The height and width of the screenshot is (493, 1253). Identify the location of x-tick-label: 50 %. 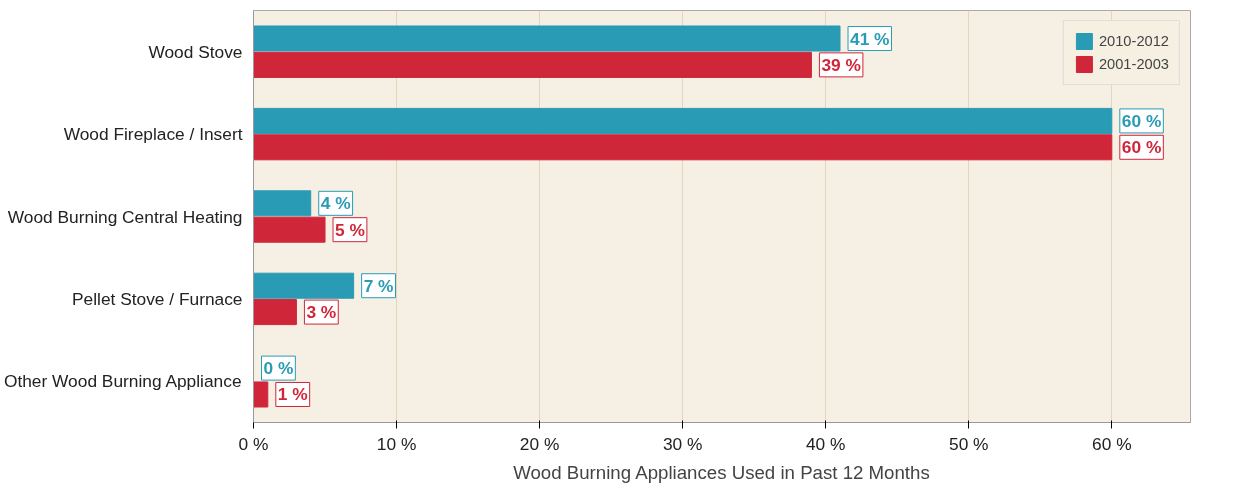
(969, 443).